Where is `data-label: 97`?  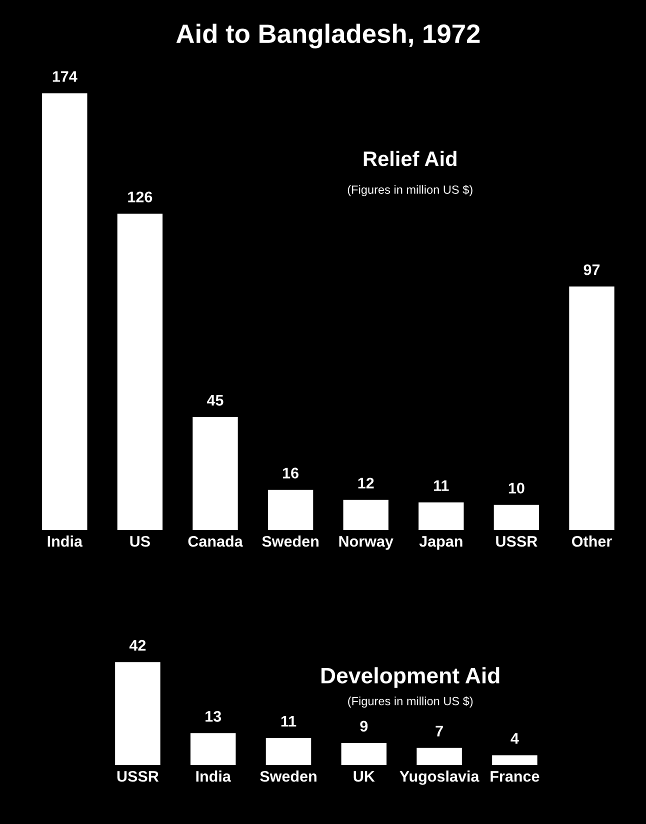
data-label: 97 is located at coordinates (592, 270).